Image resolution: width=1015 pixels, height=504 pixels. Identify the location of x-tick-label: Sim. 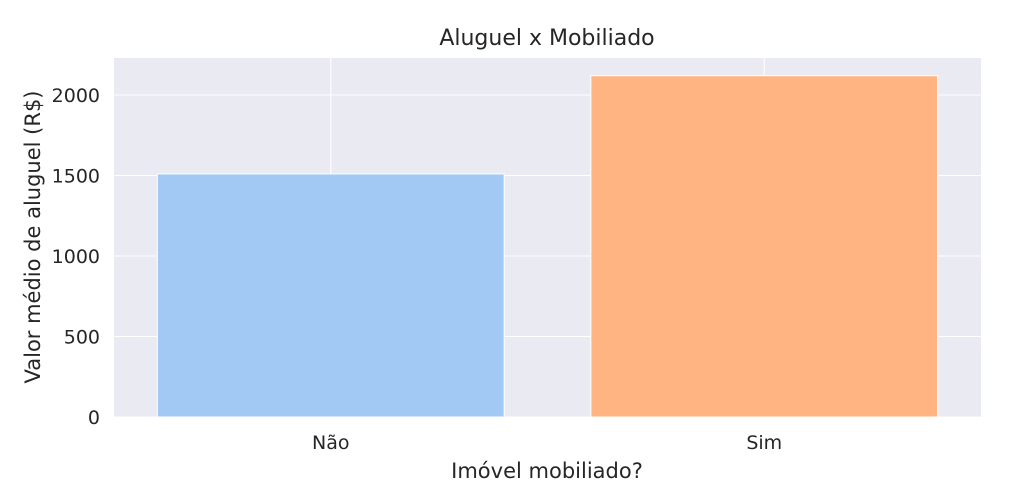
(764, 443).